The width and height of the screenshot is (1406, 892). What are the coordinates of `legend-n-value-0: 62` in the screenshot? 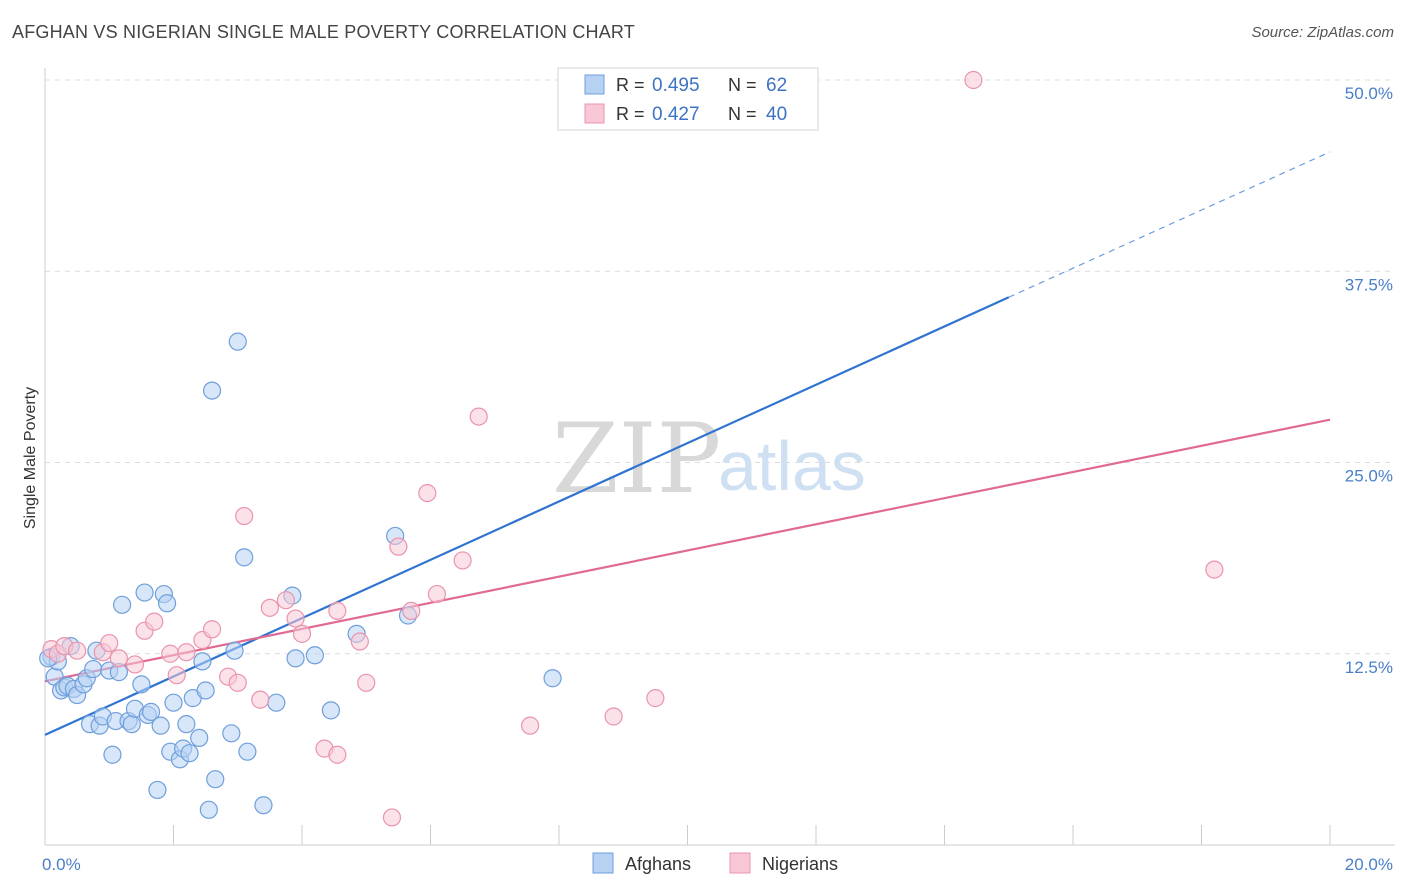 It's located at (776, 85).